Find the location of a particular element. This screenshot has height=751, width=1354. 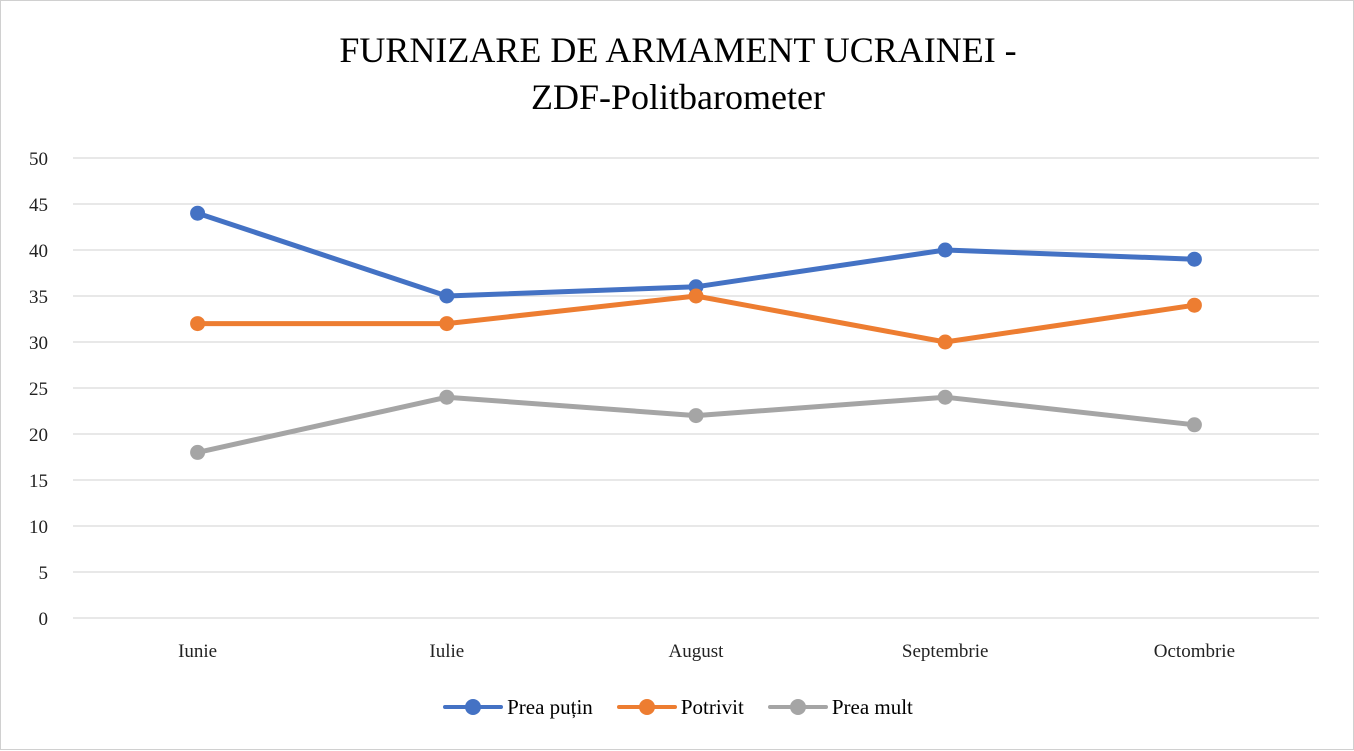

data-point-prea-putin-iunie is located at coordinates (198, 213).